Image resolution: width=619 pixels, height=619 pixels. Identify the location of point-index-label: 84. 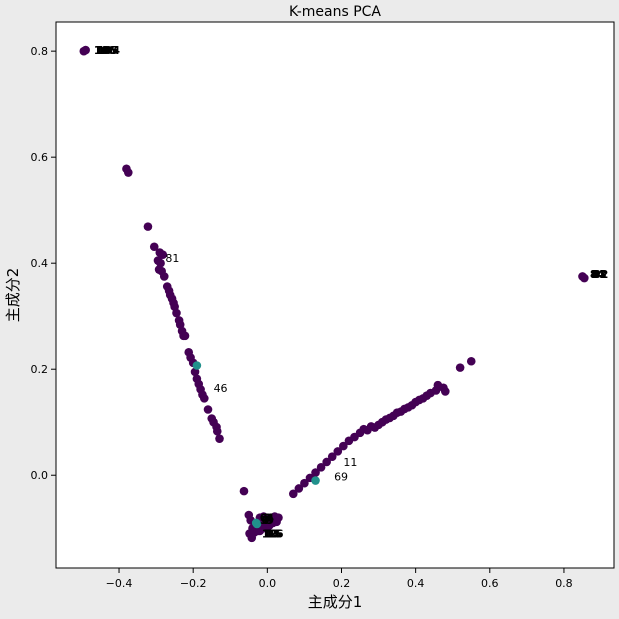
(598, 274).